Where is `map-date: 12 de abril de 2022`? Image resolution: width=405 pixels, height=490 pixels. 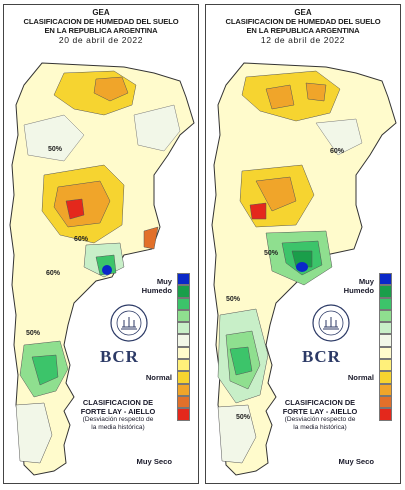 map-date: 12 de abril de 2022 is located at coordinates (303, 40).